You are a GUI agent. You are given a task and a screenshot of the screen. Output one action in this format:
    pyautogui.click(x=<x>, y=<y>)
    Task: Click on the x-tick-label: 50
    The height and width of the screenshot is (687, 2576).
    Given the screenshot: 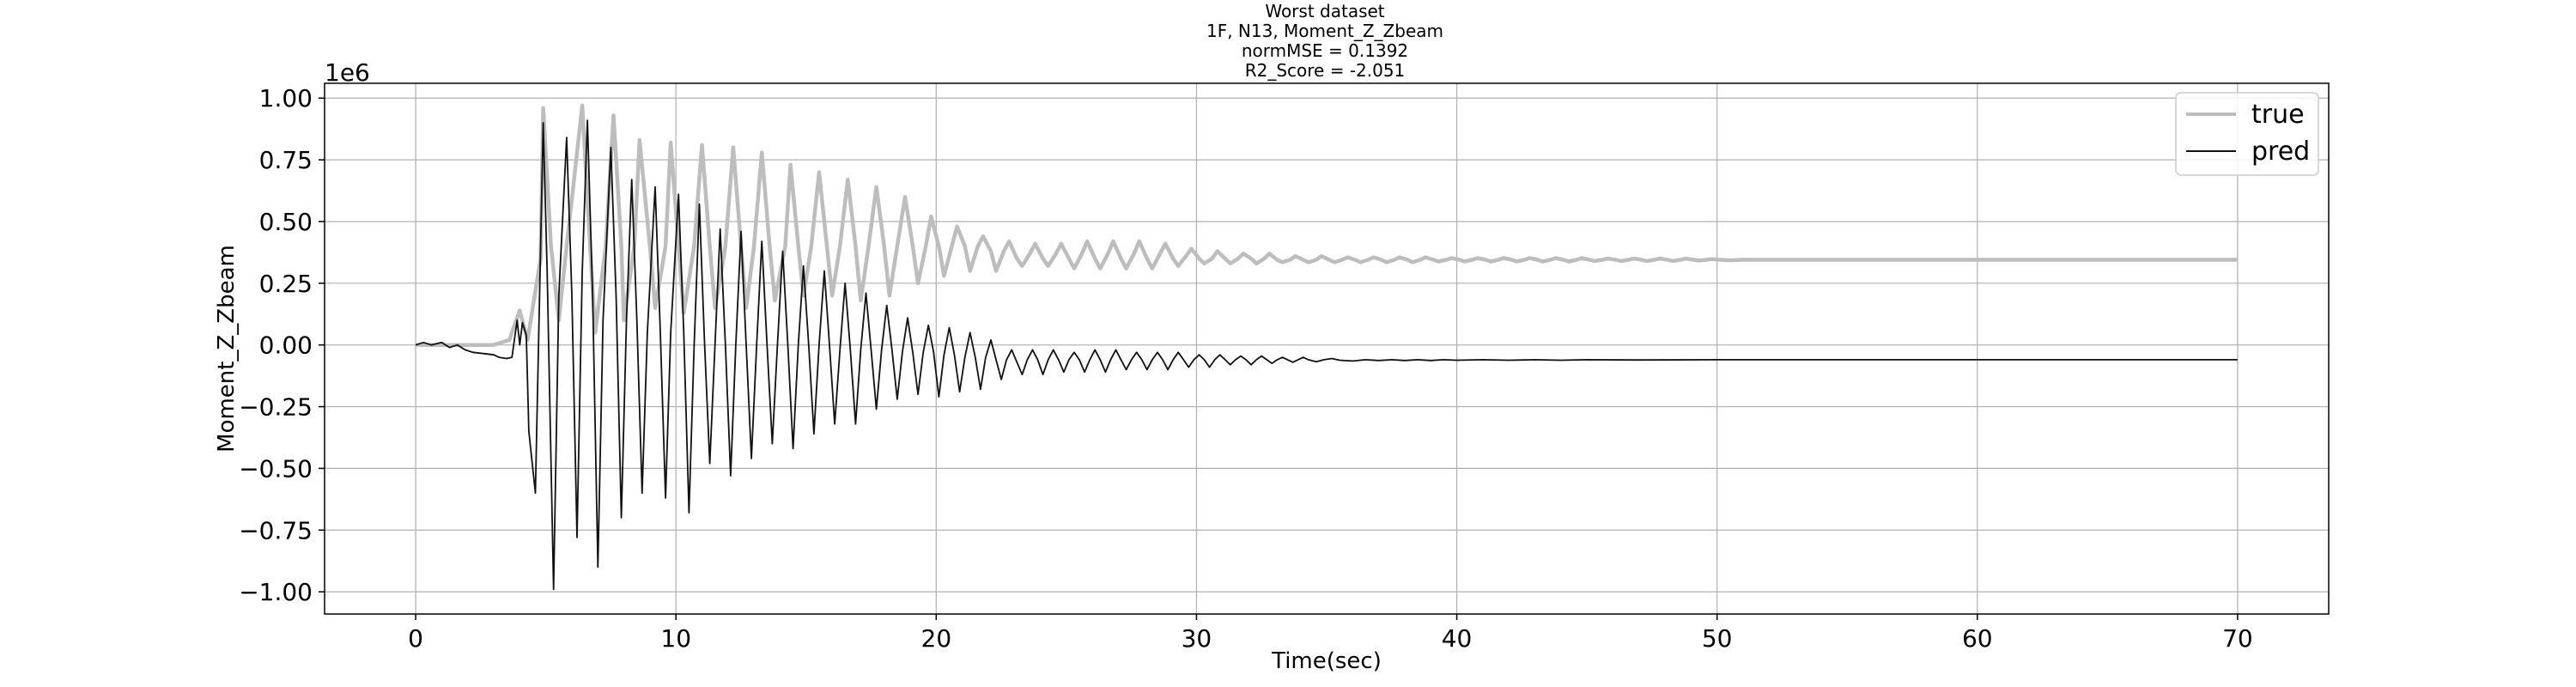 What is the action you would take?
    pyautogui.click(x=1718, y=638)
    